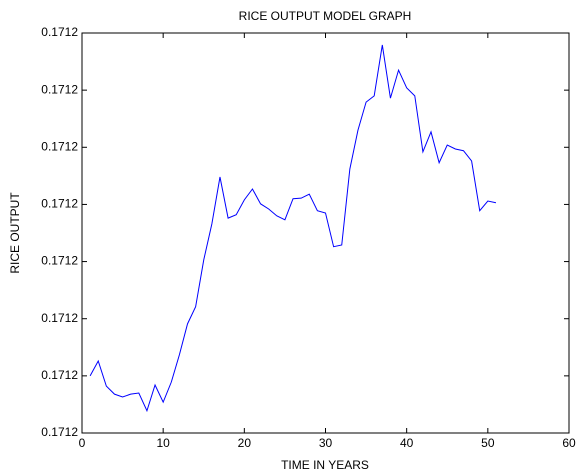 Image resolution: width=576 pixels, height=475 pixels. I want to click on x-tick-label: 0, so click(82, 443).